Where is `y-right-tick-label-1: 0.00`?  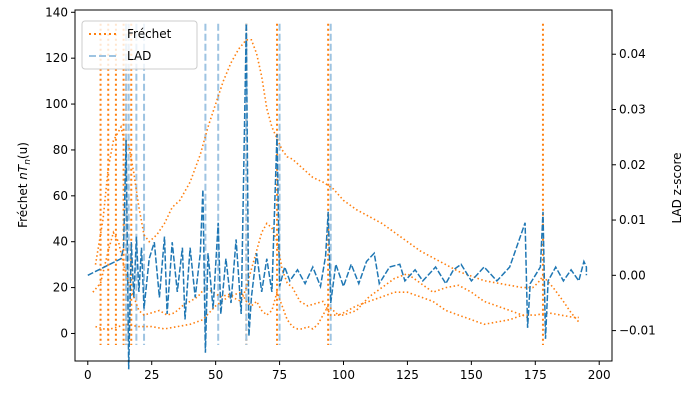 y-right-tick-label-1: 0.00 is located at coordinates (632, 275).